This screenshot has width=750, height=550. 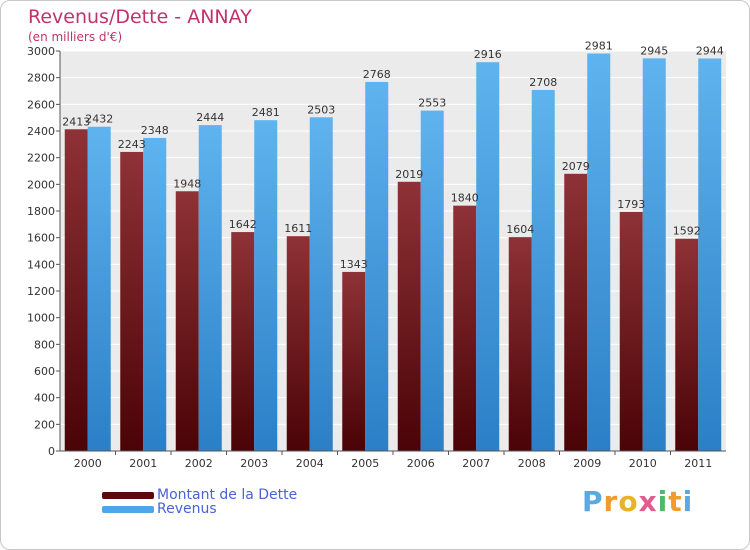 What do you see at coordinates (593, 501) in the screenshot?
I see `logo-letter: P` at bounding box center [593, 501].